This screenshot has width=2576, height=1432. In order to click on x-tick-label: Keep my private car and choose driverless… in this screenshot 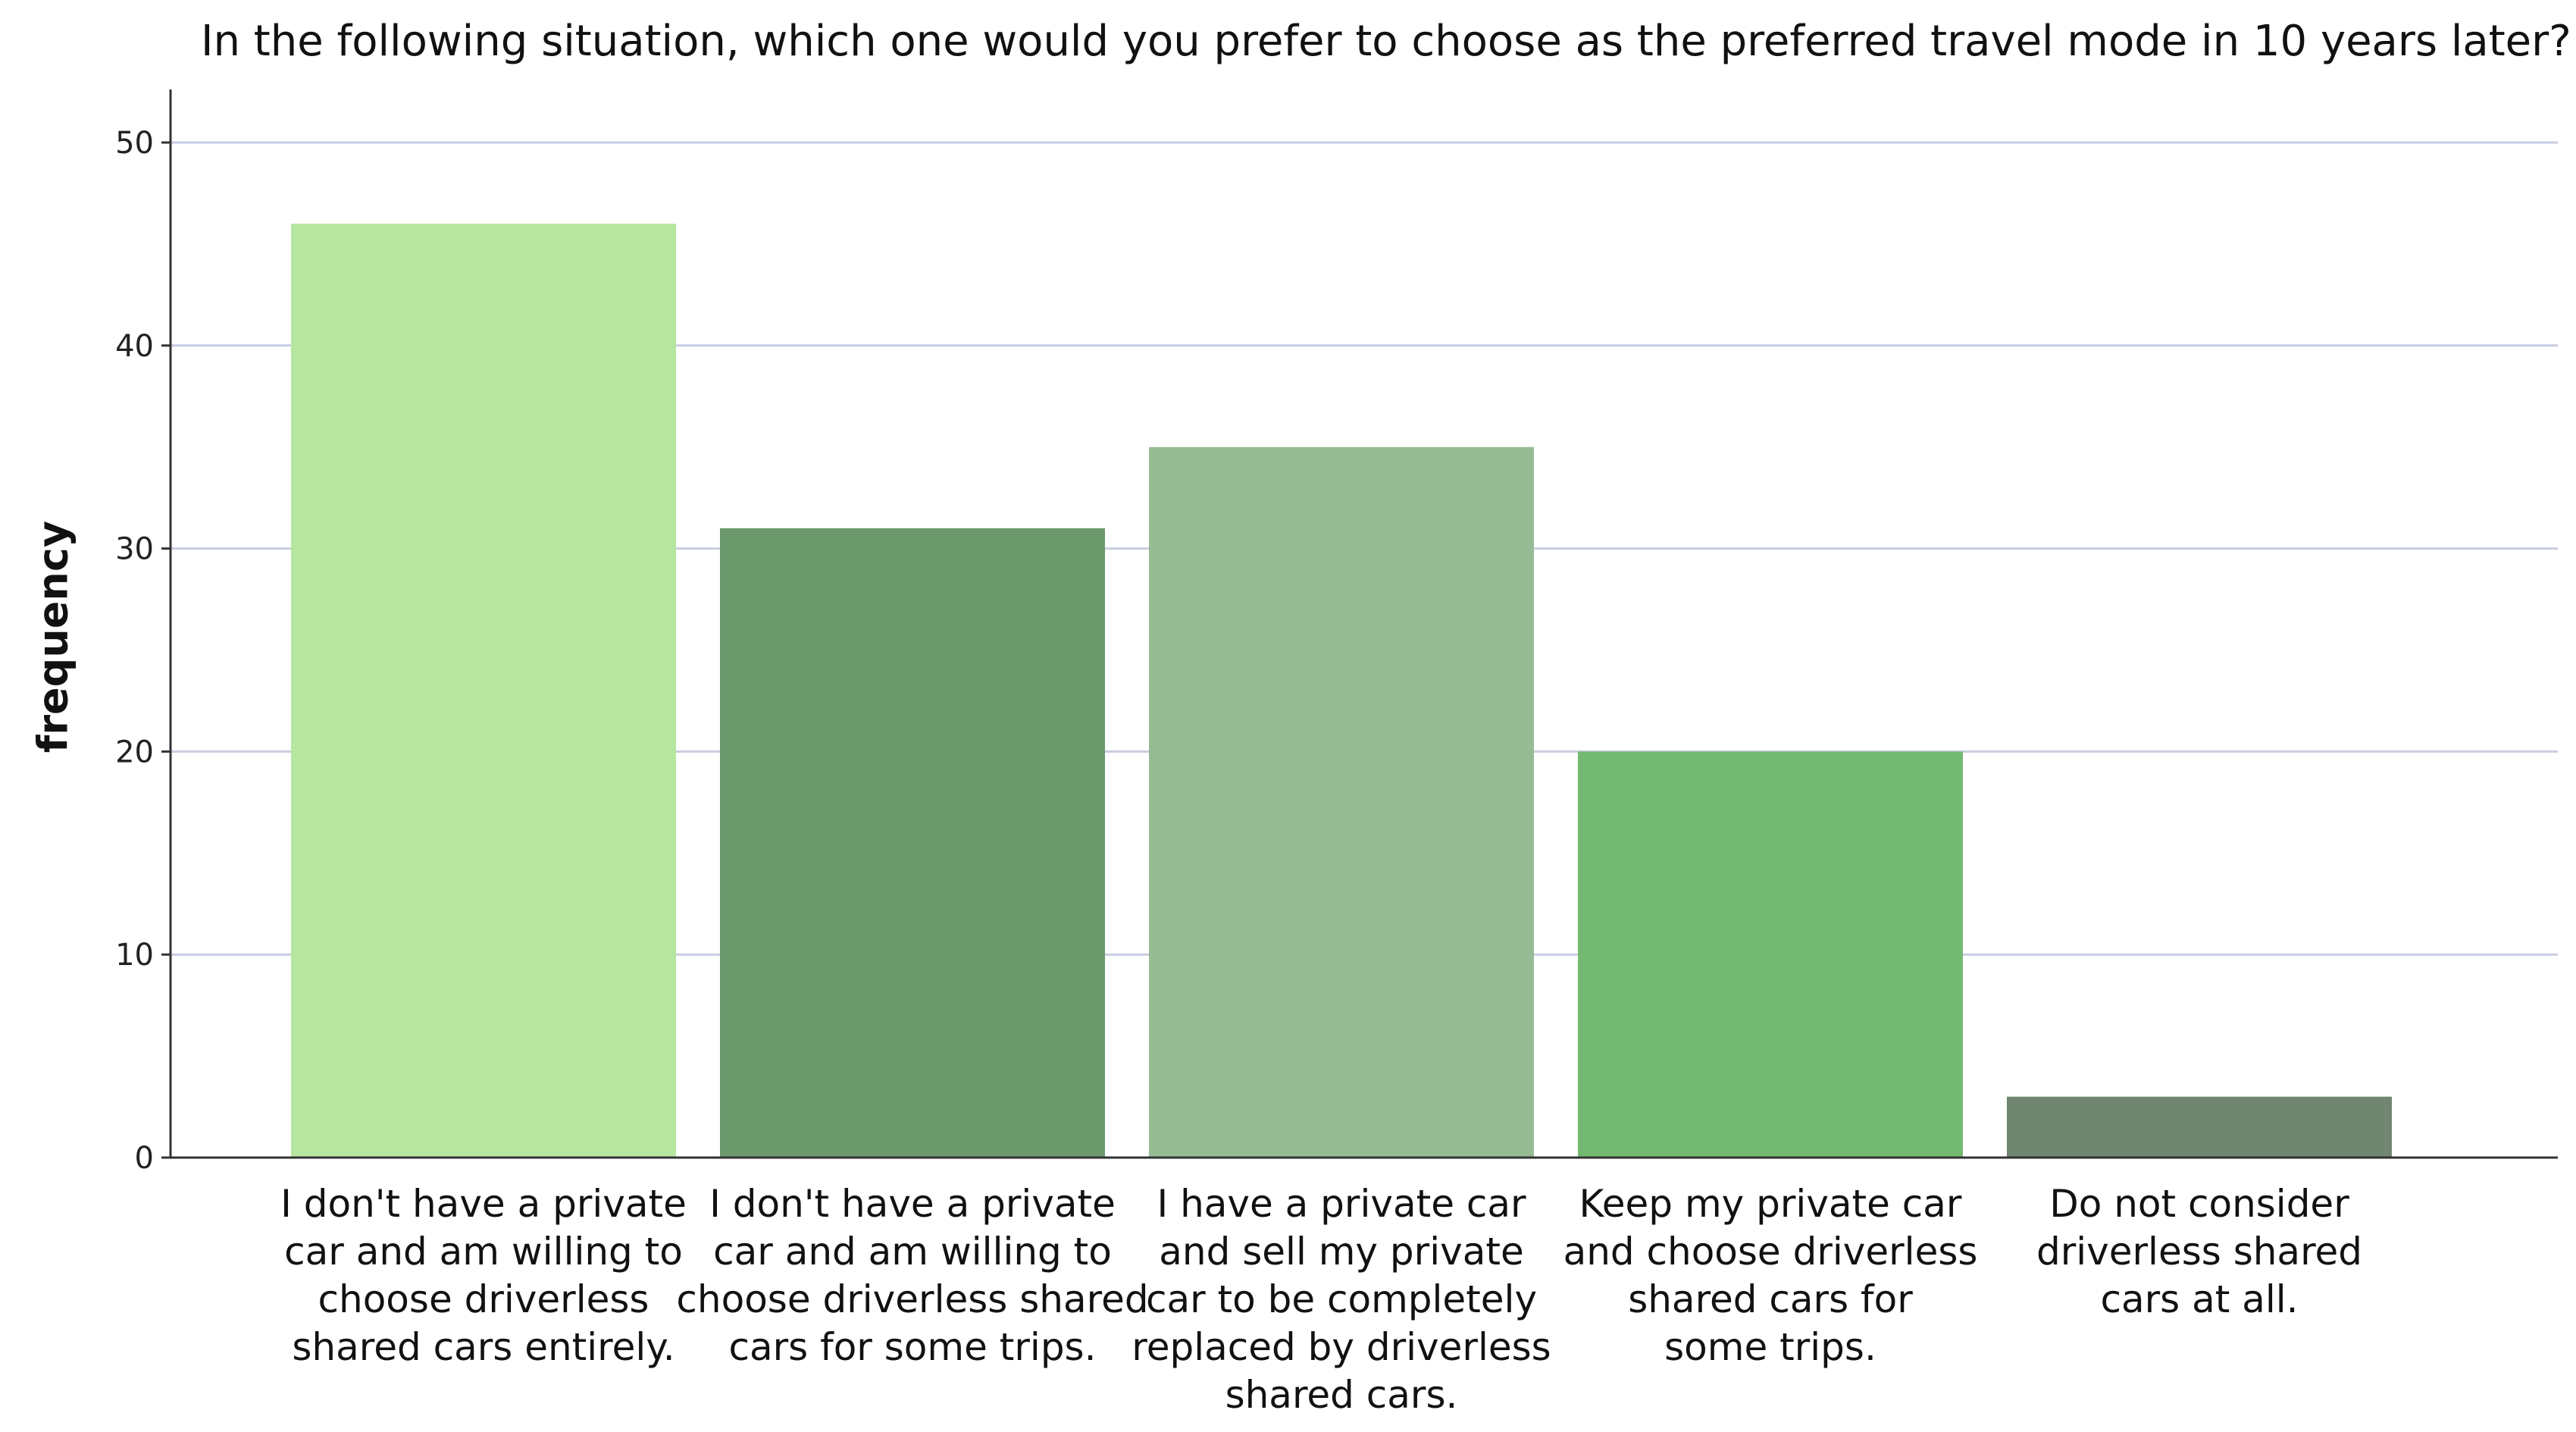, I will do `click(1771, 1275)`.